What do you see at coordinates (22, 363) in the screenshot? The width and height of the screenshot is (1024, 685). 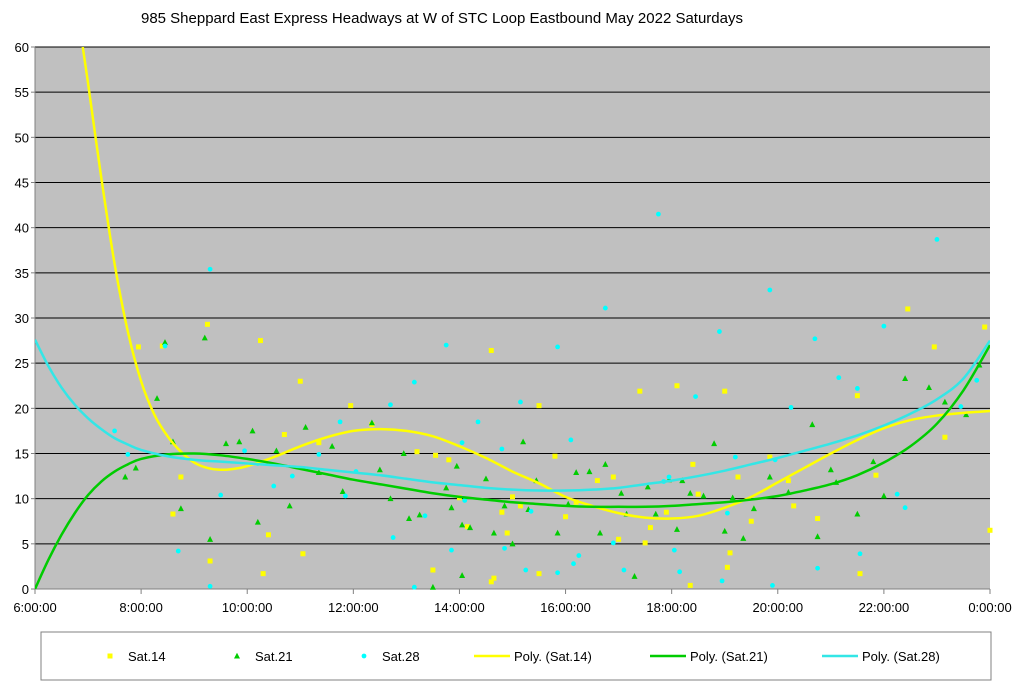 I see `y-tick-label: 25` at bounding box center [22, 363].